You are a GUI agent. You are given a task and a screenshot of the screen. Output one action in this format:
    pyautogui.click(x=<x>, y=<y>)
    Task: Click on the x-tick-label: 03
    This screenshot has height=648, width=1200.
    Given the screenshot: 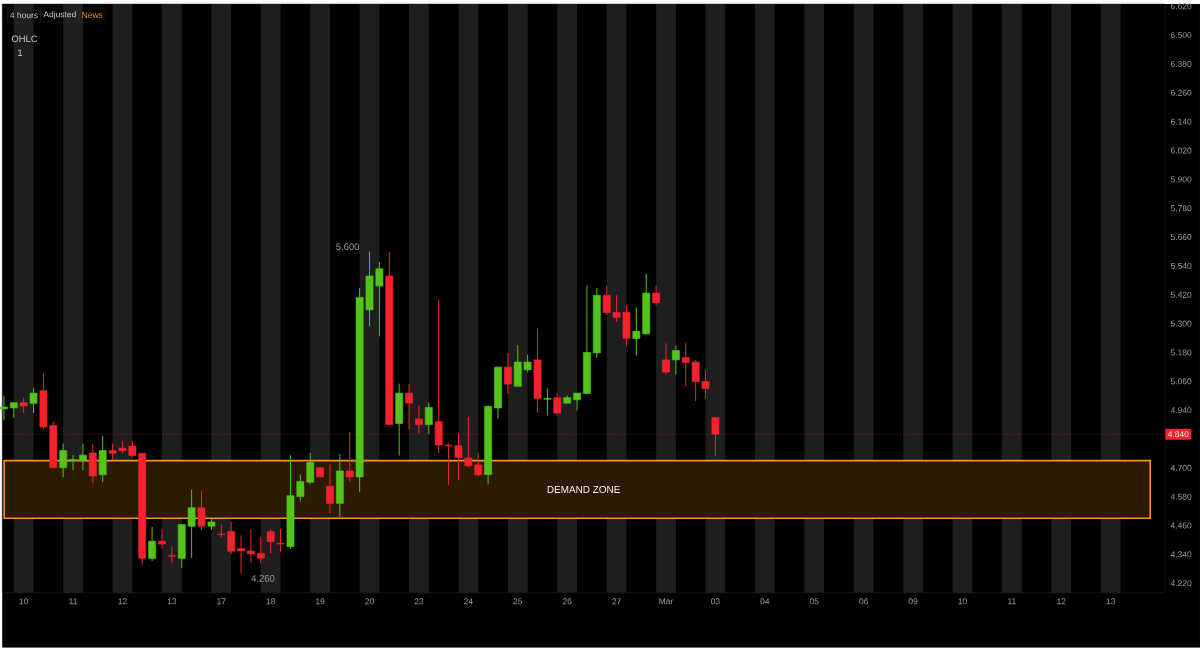 What is the action you would take?
    pyautogui.click(x=715, y=601)
    